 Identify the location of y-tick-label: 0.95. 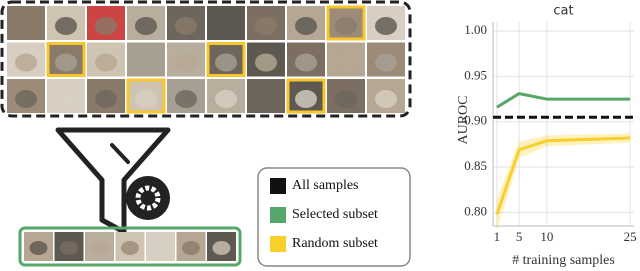
(475, 74).